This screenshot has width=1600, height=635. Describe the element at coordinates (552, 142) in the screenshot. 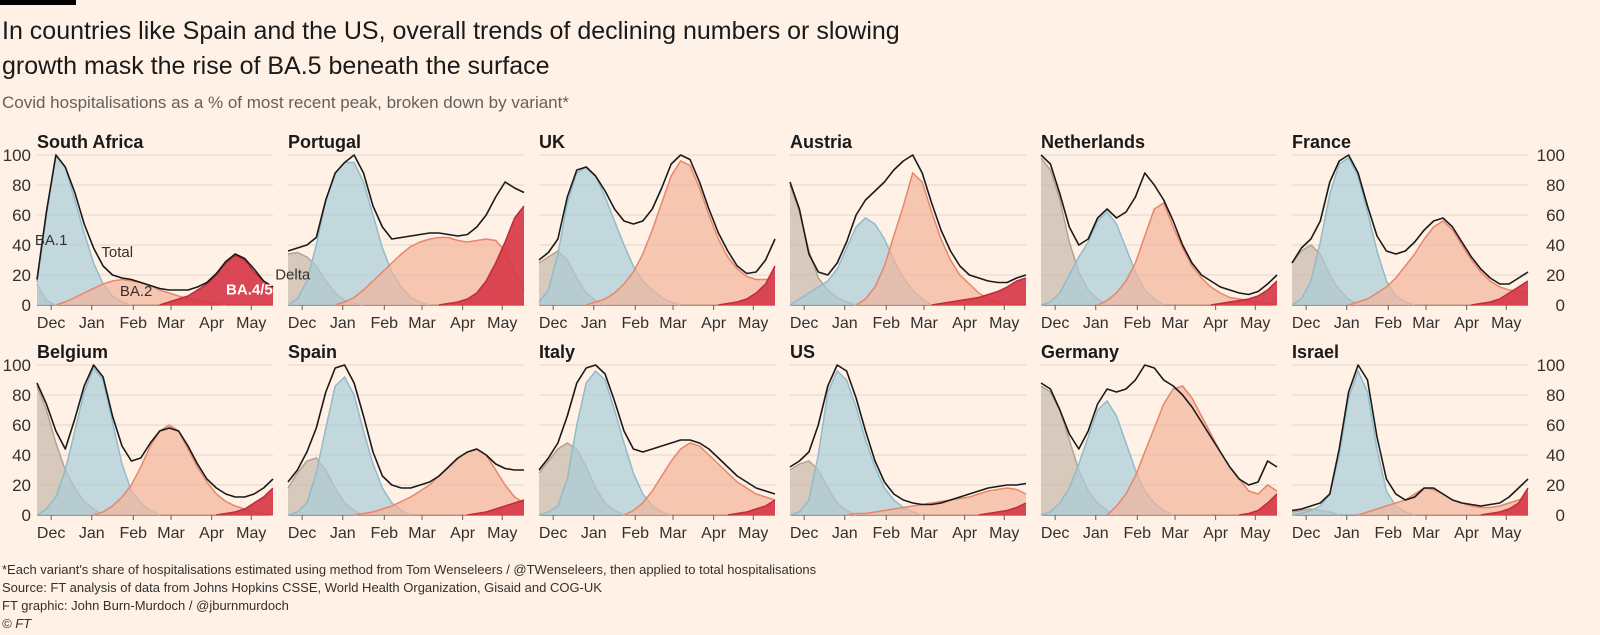

I see `panel-title: UK` at that location.